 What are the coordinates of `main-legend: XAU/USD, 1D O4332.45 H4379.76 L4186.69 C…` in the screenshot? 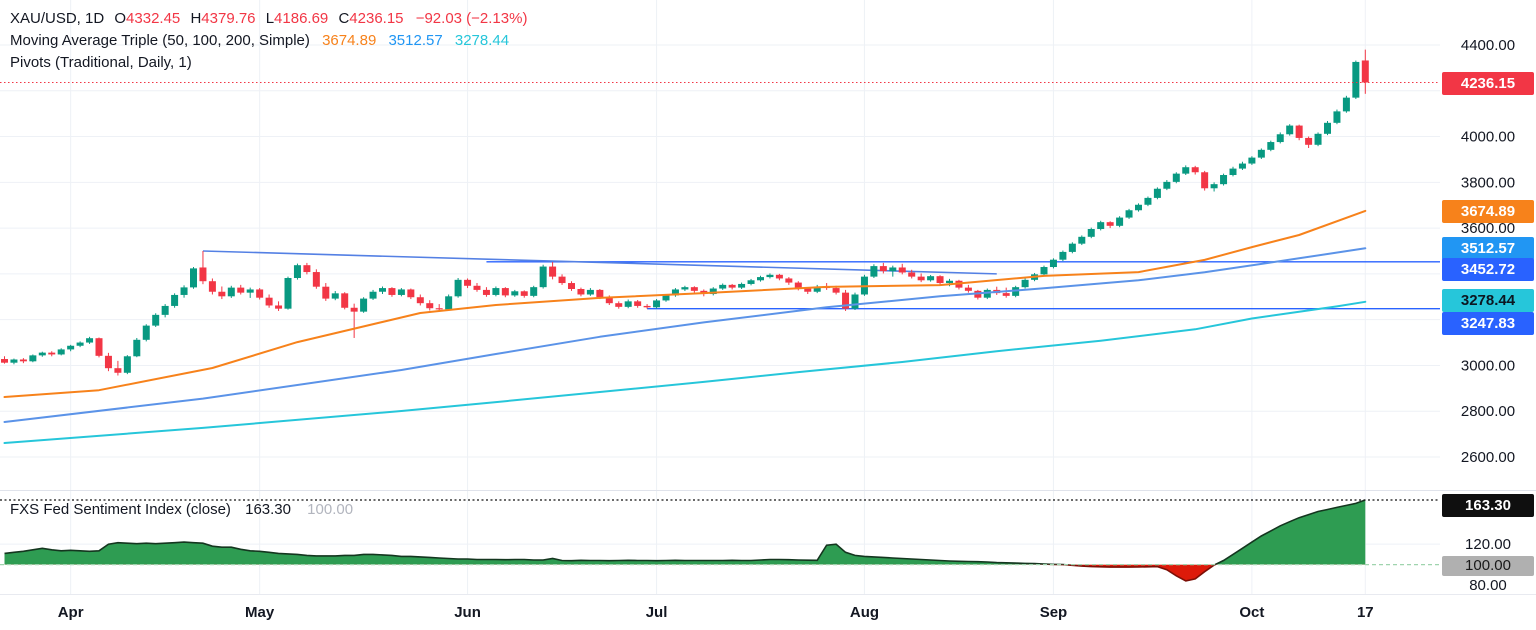 It's located at (268, 41).